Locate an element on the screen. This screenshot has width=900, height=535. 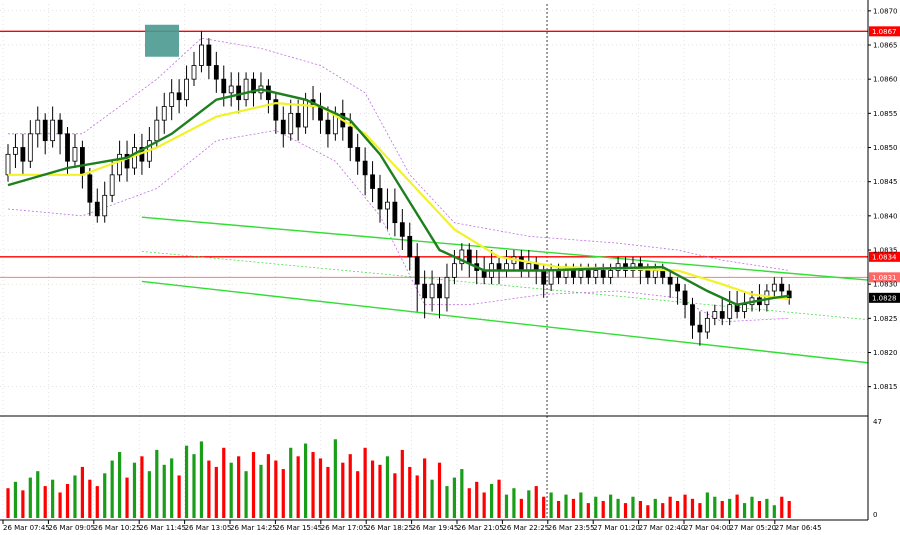
price-tick-label: 1.0840 is located at coordinates (885, 216).